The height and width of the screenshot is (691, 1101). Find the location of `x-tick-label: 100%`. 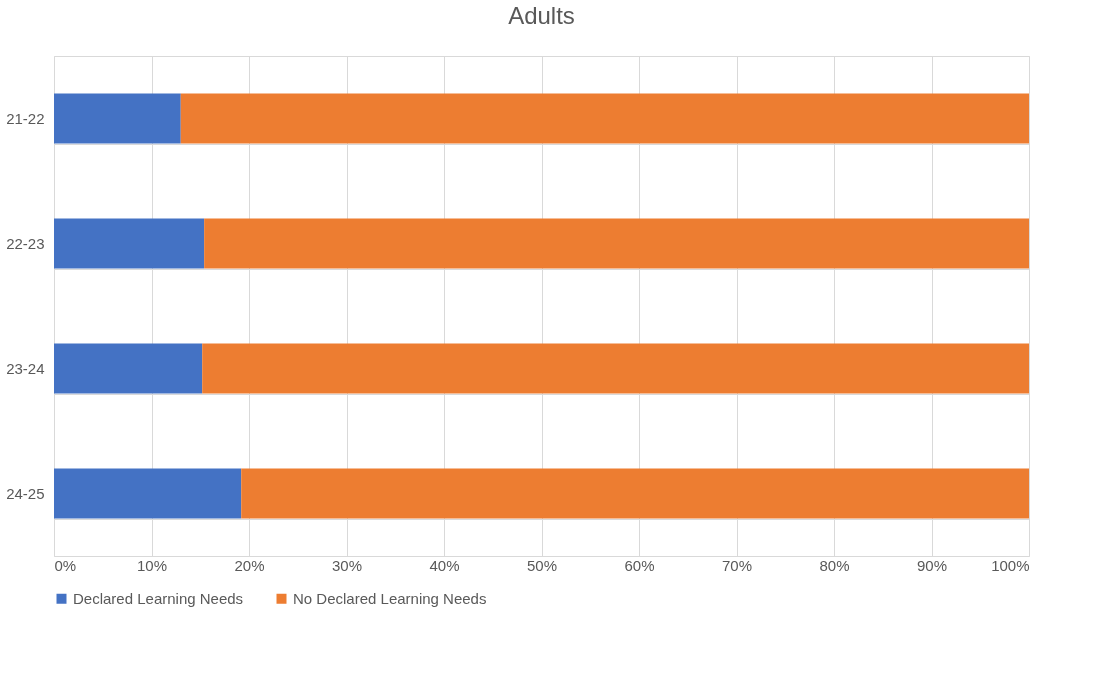

x-tick-label: 100% is located at coordinates (1010, 565).